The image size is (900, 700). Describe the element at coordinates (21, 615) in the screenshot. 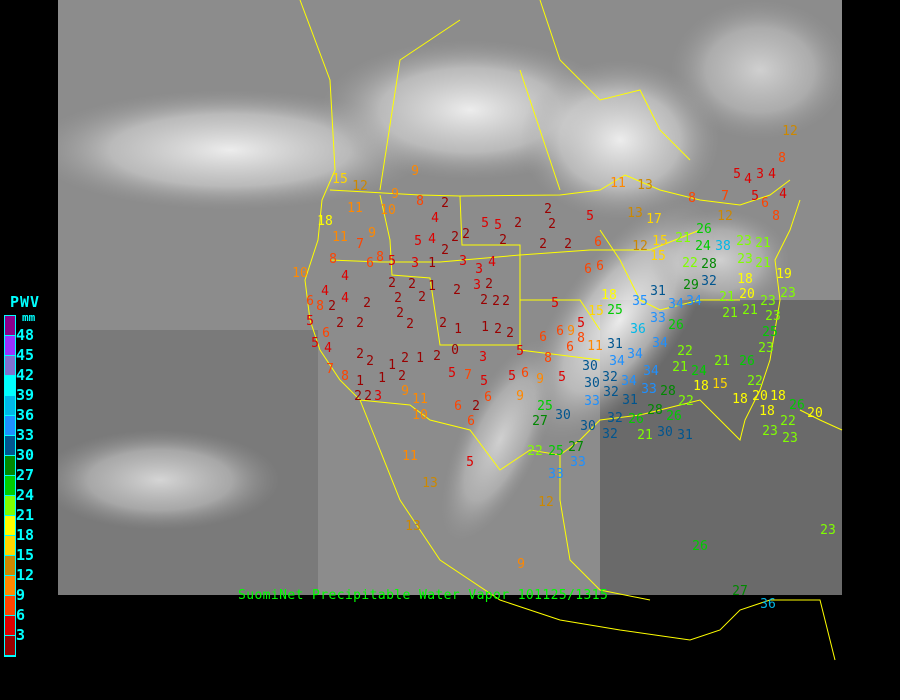

I see `legend-label: 6` at that location.